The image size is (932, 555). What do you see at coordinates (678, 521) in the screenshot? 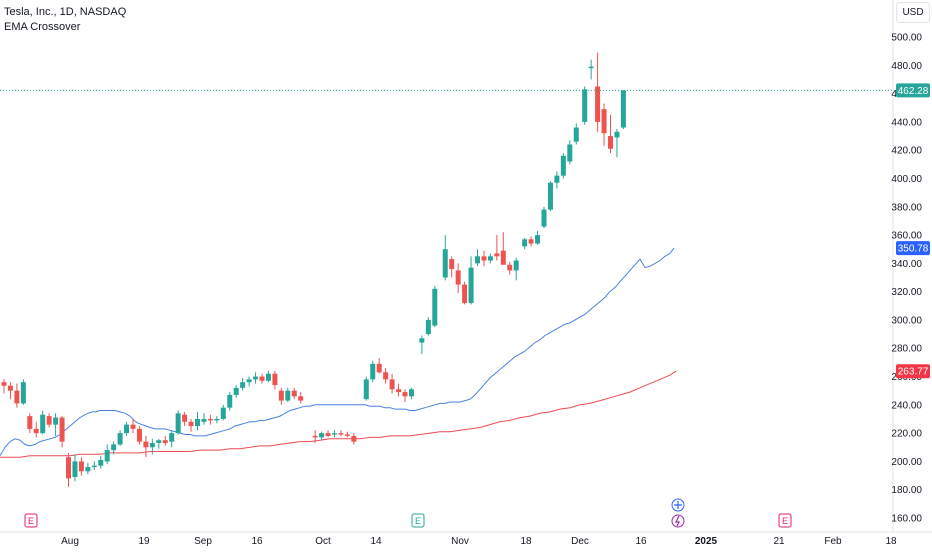
I see `split-event-icon` at bounding box center [678, 521].